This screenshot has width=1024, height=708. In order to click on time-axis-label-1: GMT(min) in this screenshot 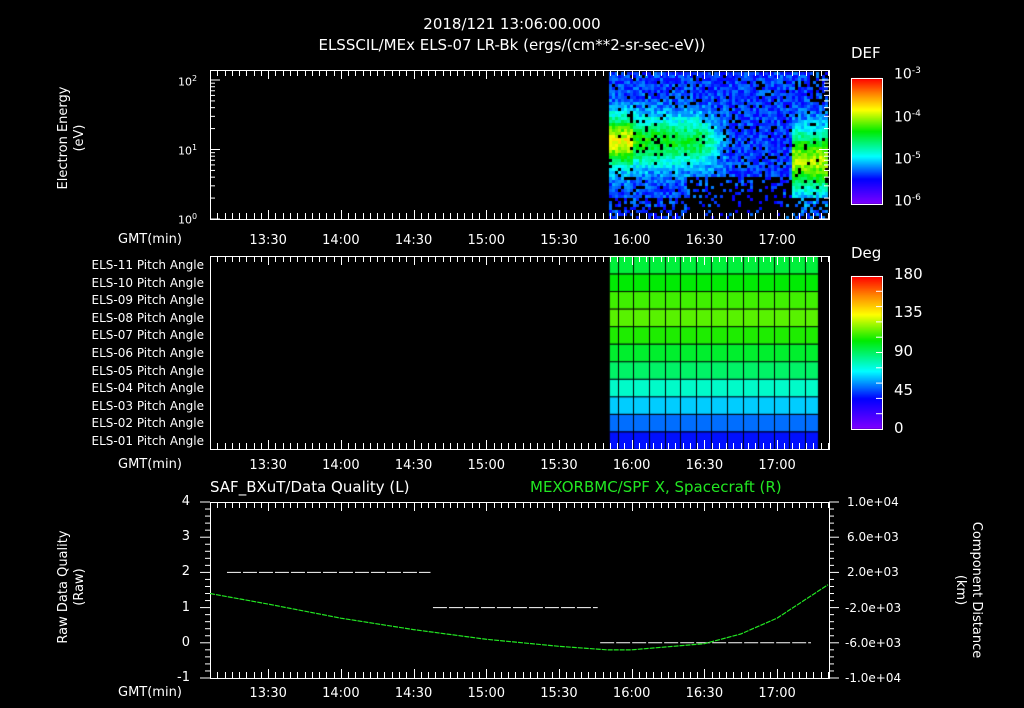, I will do `click(150, 239)`.